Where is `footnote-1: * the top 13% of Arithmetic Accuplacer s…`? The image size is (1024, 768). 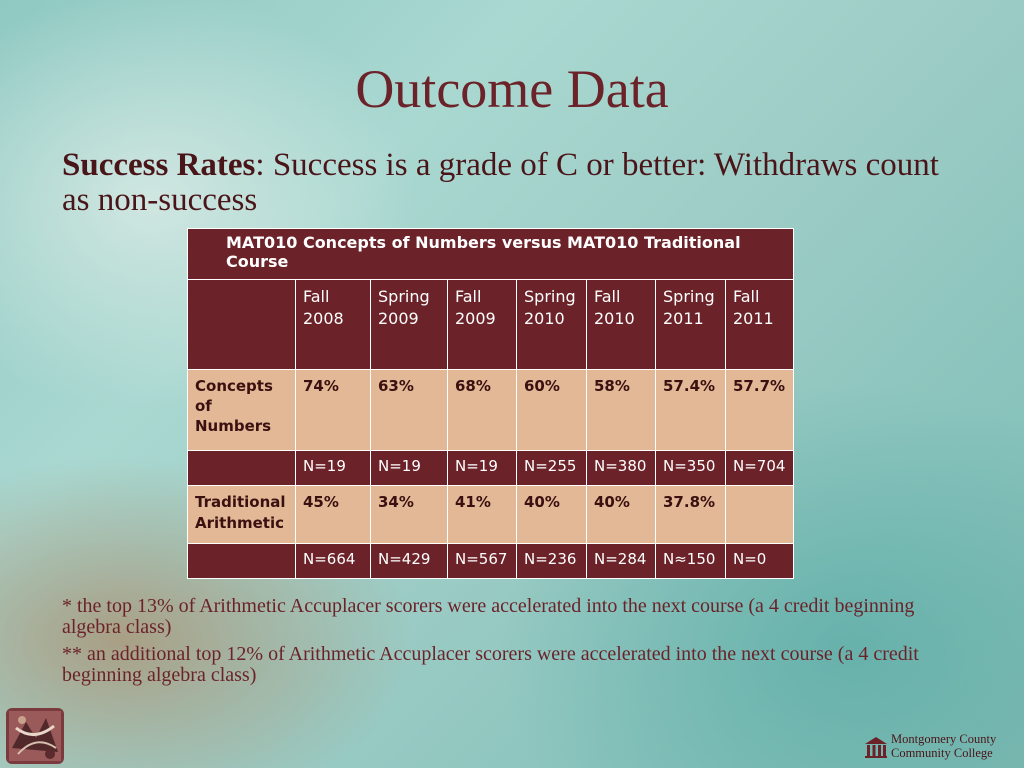
footnote-1: * the top 13% of Arithmetic Accuplacer s… is located at coordinates (488, 616).